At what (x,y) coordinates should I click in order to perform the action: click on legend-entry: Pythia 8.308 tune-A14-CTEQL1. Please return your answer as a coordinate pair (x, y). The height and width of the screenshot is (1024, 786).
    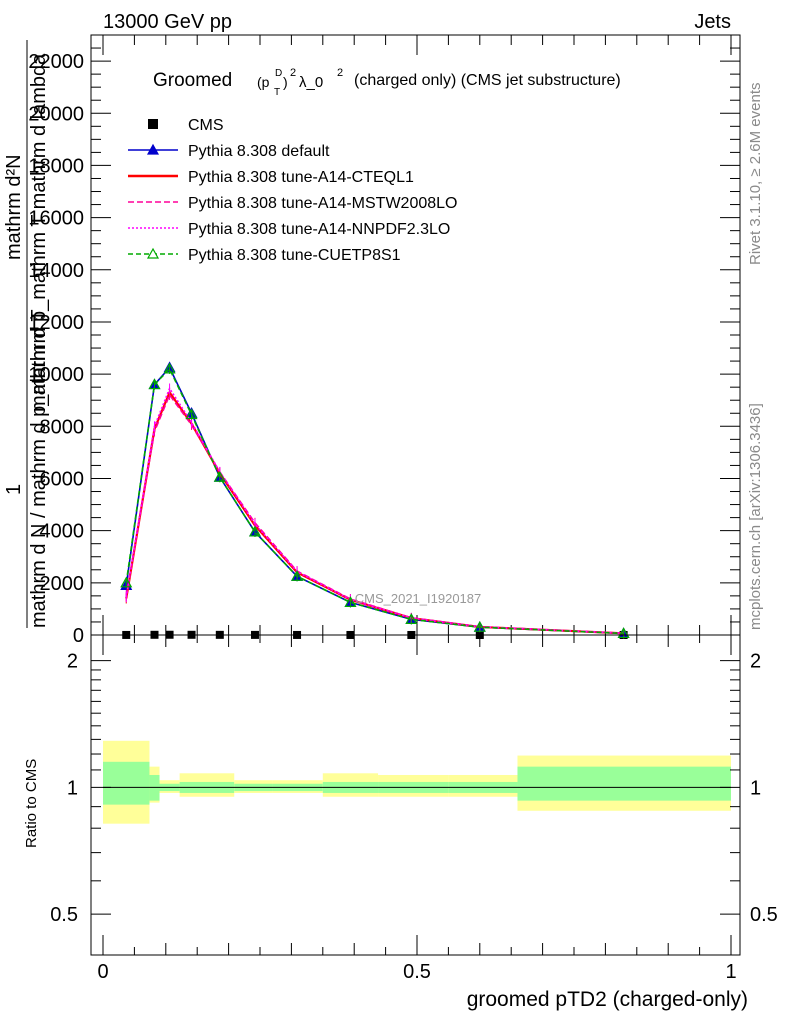
    Looking at the image, I should click on (271, 177).